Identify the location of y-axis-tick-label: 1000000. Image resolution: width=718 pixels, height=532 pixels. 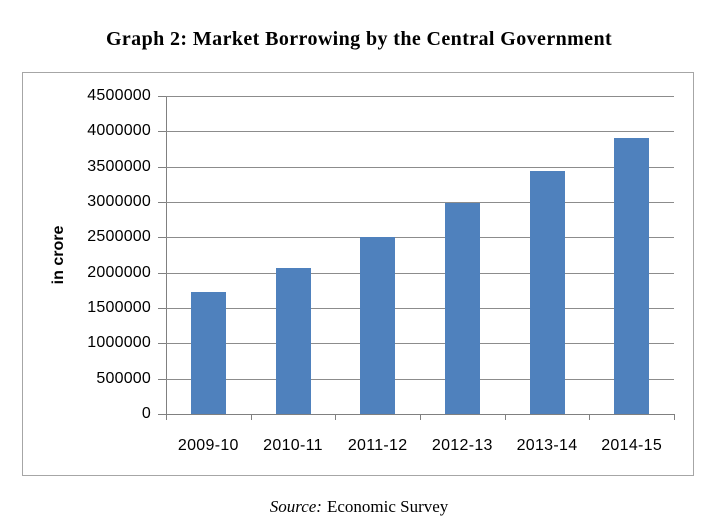
(119, 343).